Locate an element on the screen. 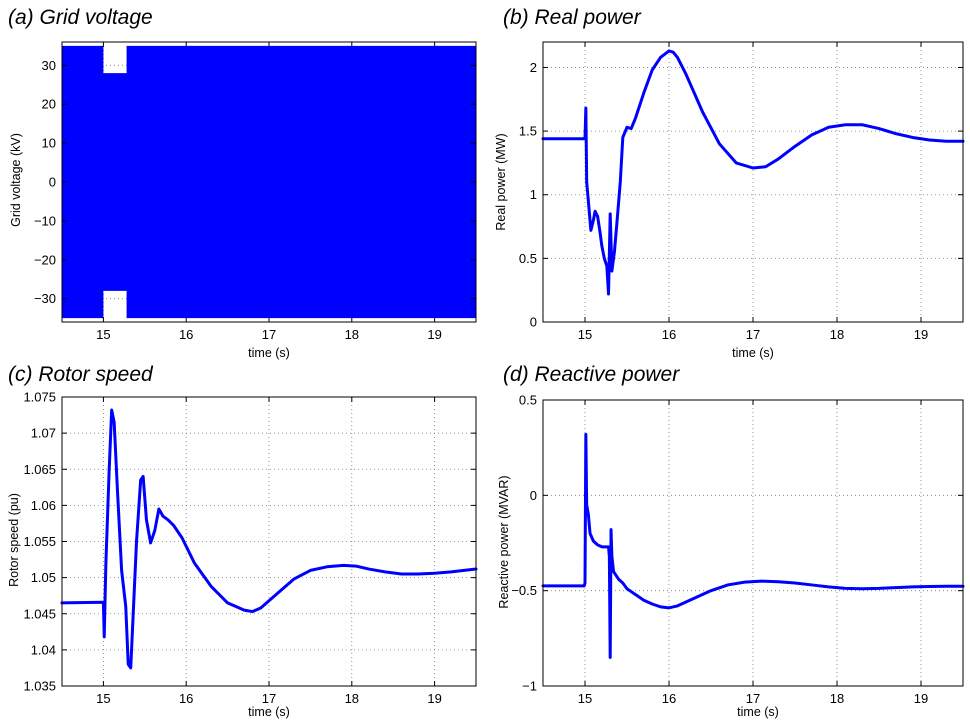 The image size is (970, 726). y-tick-label: −1 is located at coordinates (529, 686).